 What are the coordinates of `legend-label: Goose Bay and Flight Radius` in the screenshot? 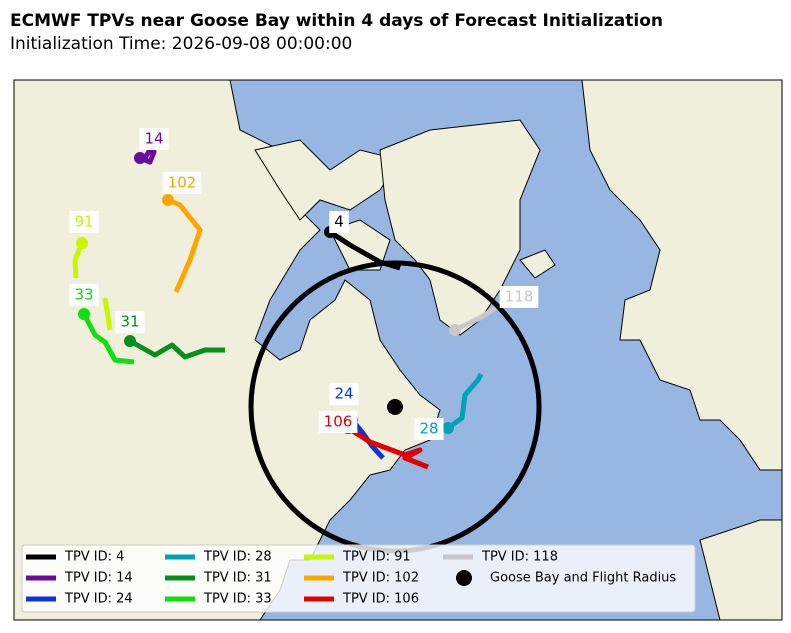 It's located at (583, 578).